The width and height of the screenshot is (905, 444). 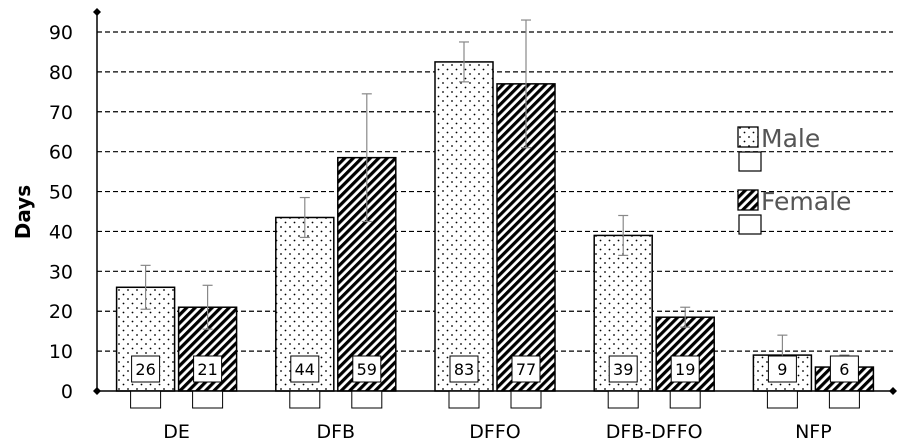 What do you see at coordinates (61, 113) in the screenshot?
I see `y-tick-label-70: 70` at bounding box center [61, 113].